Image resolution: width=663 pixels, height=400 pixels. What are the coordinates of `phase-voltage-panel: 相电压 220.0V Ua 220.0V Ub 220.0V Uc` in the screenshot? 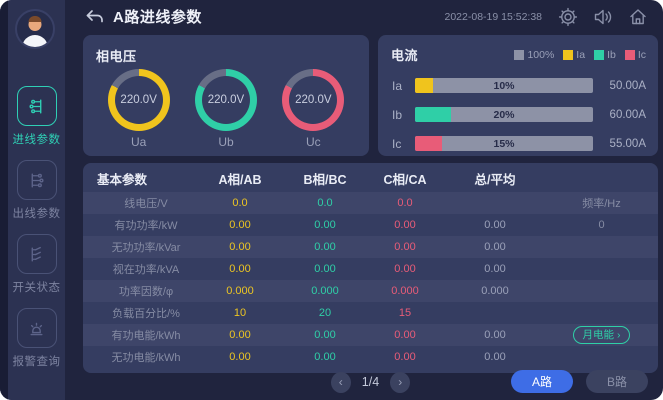 It's located at (226, 95).